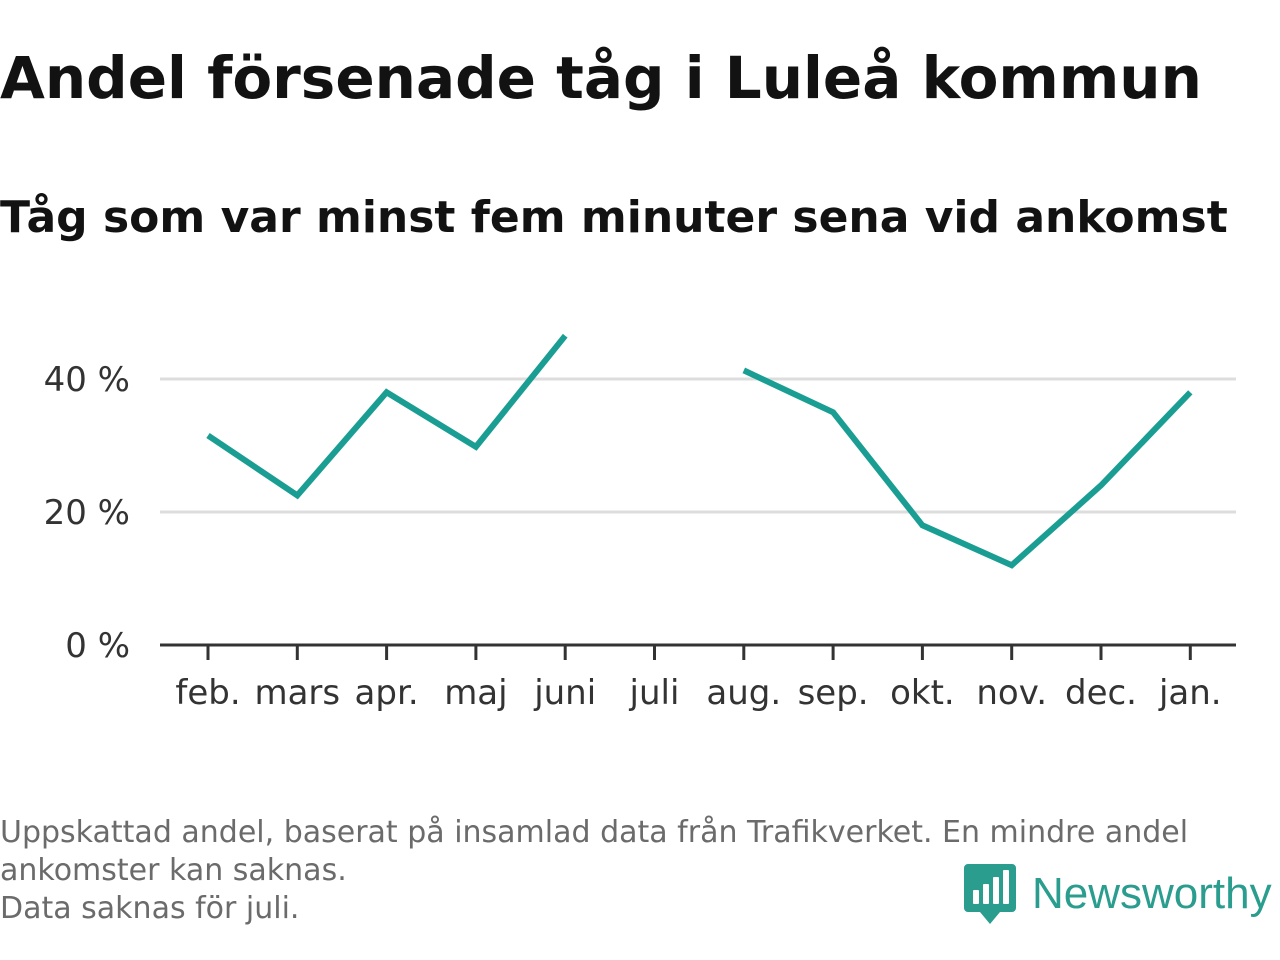 The image size is (1280, 960). Describe the element at coordinates (207, 693) in the screenshot. I see `x-tick-label: feb.` at that location.